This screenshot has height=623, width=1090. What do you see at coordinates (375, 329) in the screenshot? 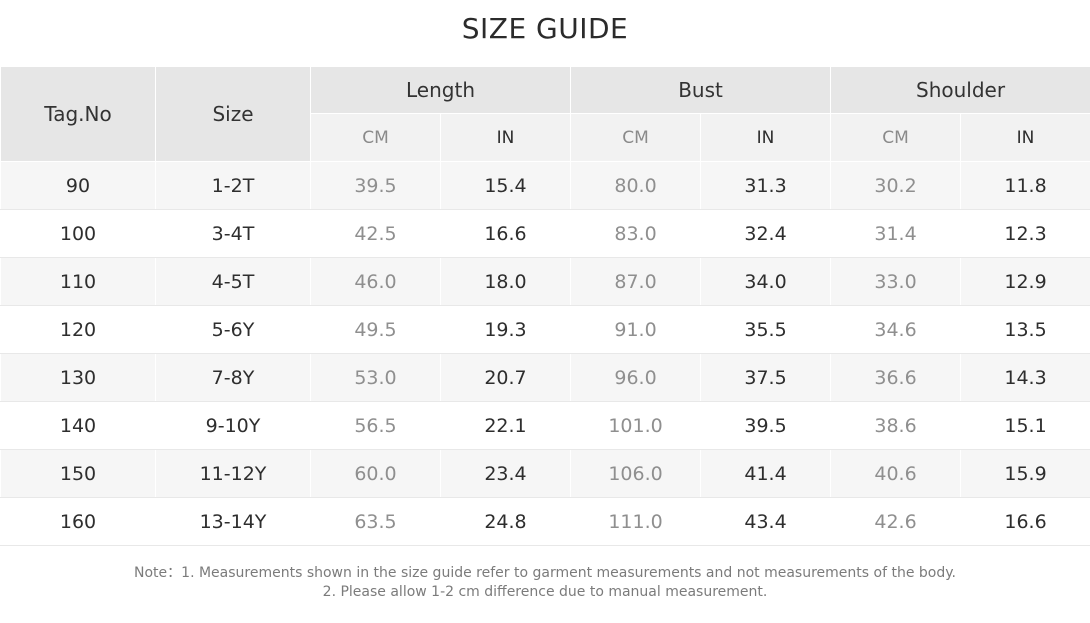
I see `cell-length-cm: 49.5` at bounding box center [375, 329].